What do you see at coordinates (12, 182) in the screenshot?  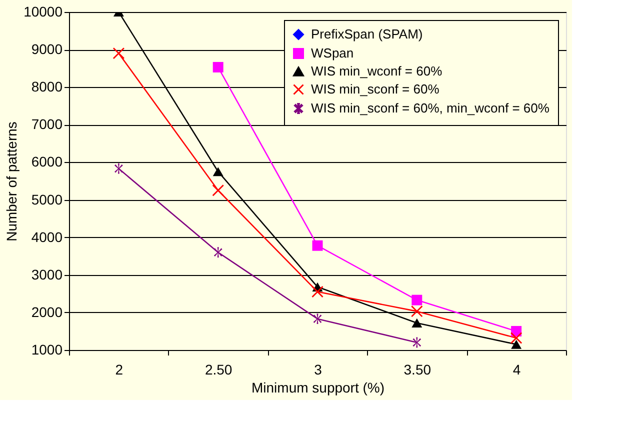 I see `y-axis-title: Number of patterns` at bounding box center [12, 182].